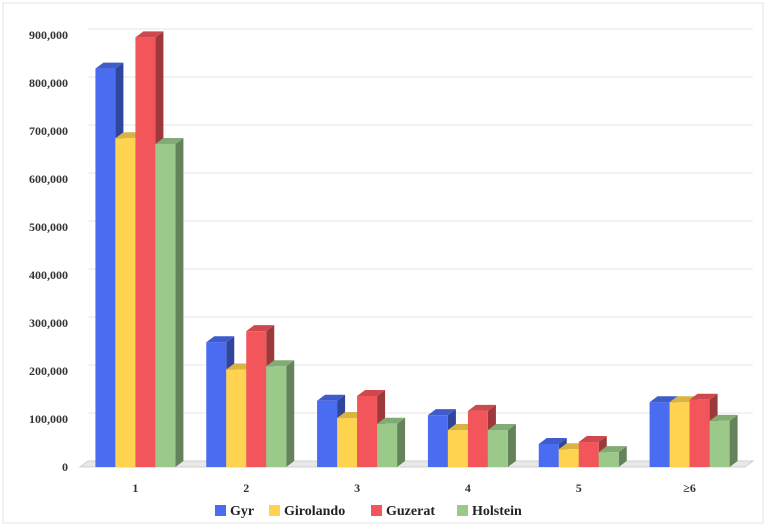 The image size is (767, 532). I want to click on legend-item: Gyr, so click(234, 511).